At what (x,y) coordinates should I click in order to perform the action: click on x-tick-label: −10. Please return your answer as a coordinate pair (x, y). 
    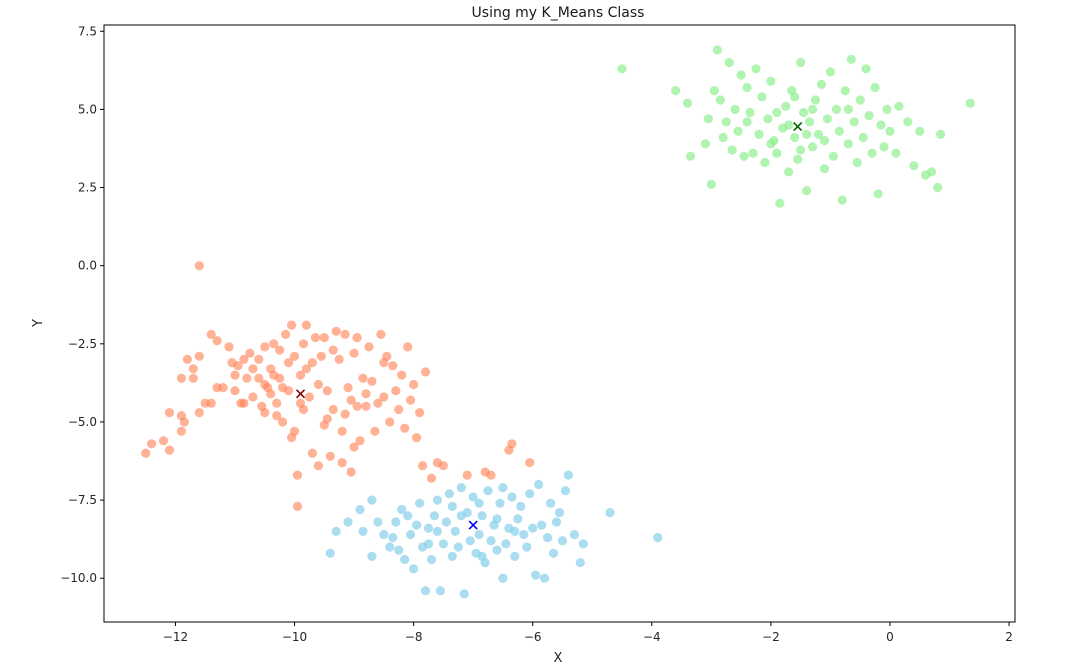
    Looking at the image, I should click on (294, 637).